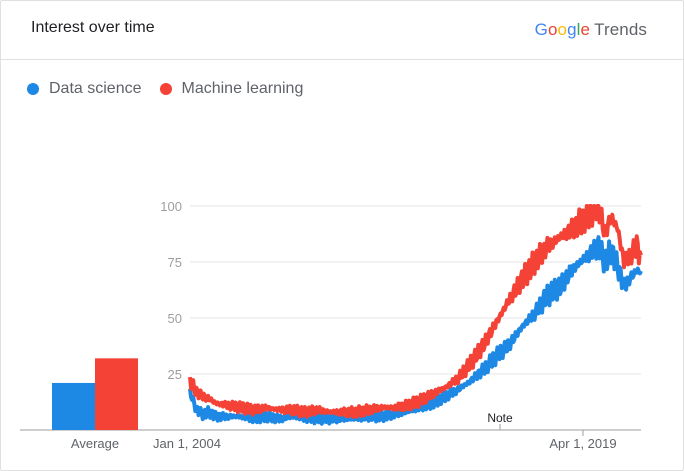 This screenshot has height=471, width=684. Describe the element at coordinates (175, 374) in the screenshot. I see `y-tick-label: 25` at that location.